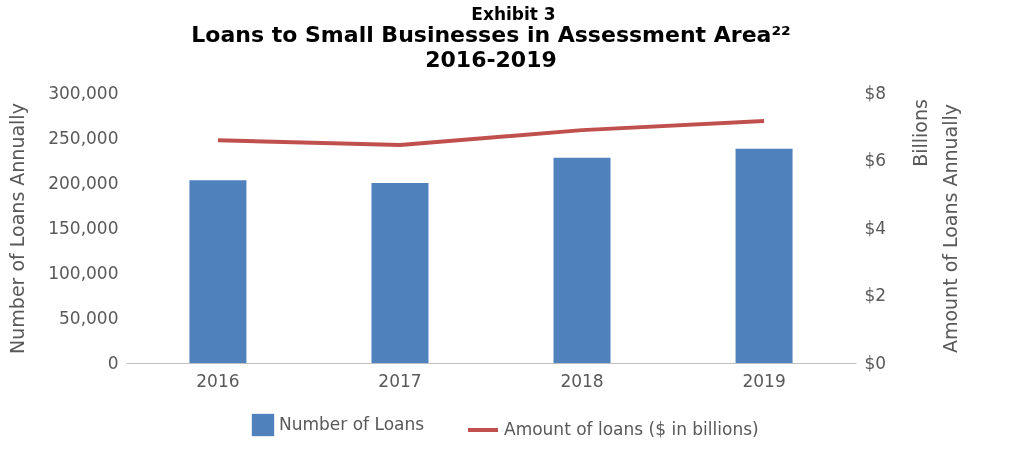 The height and width of the screenshot is (462, 1027). What do you see at coordinates (513, 14) in the screenshot?
I see `text: Exhibit 3` at bounding box center [513, 14].